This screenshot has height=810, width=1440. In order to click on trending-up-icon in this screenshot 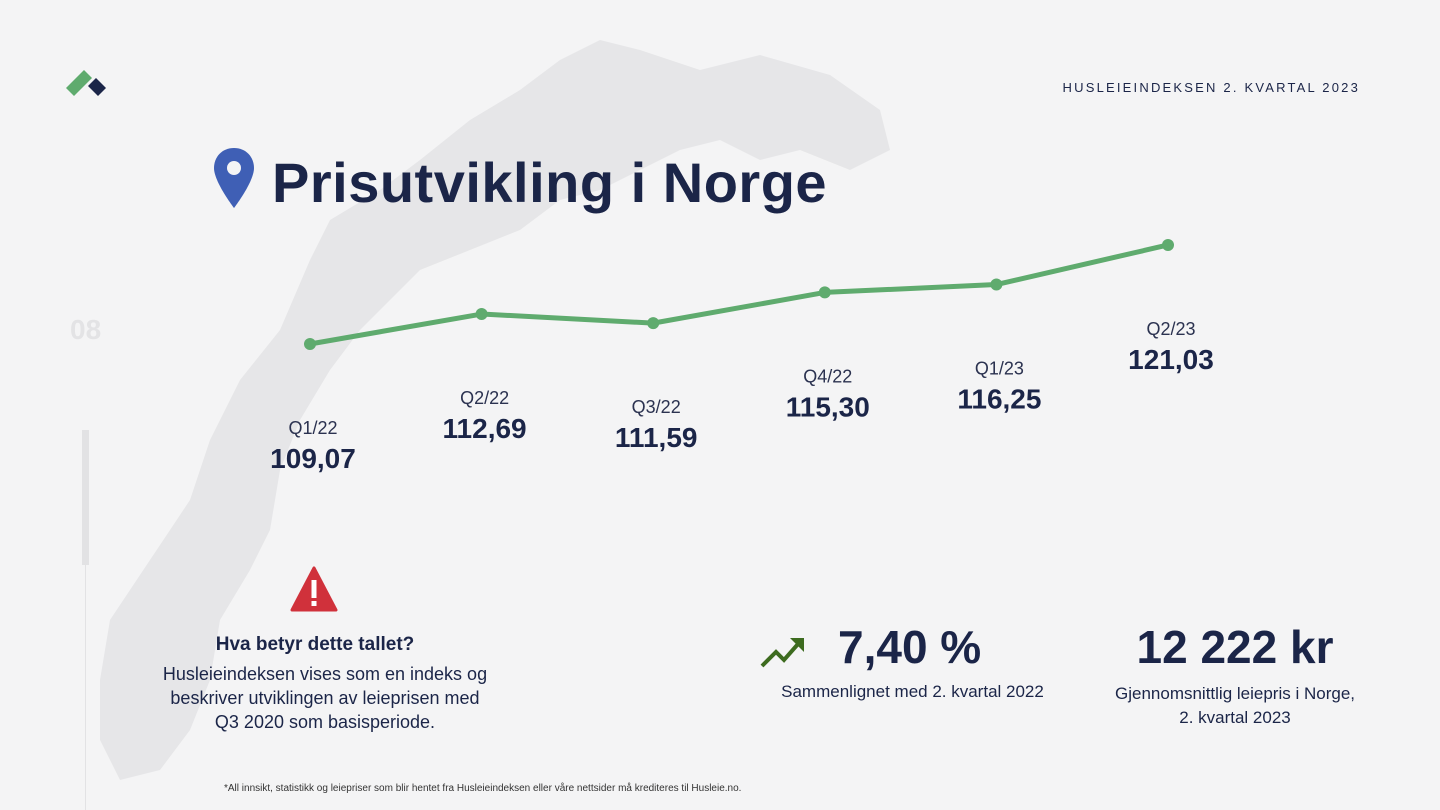, I will do `click(782, 653)`.